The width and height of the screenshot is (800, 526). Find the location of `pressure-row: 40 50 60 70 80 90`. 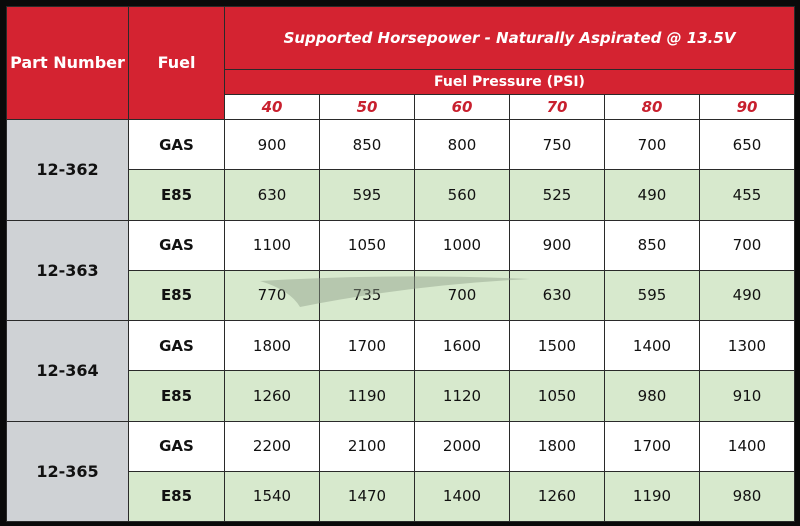

pressure-row: 40 50 60 70 80 90 is located at coordinates (401, 107).